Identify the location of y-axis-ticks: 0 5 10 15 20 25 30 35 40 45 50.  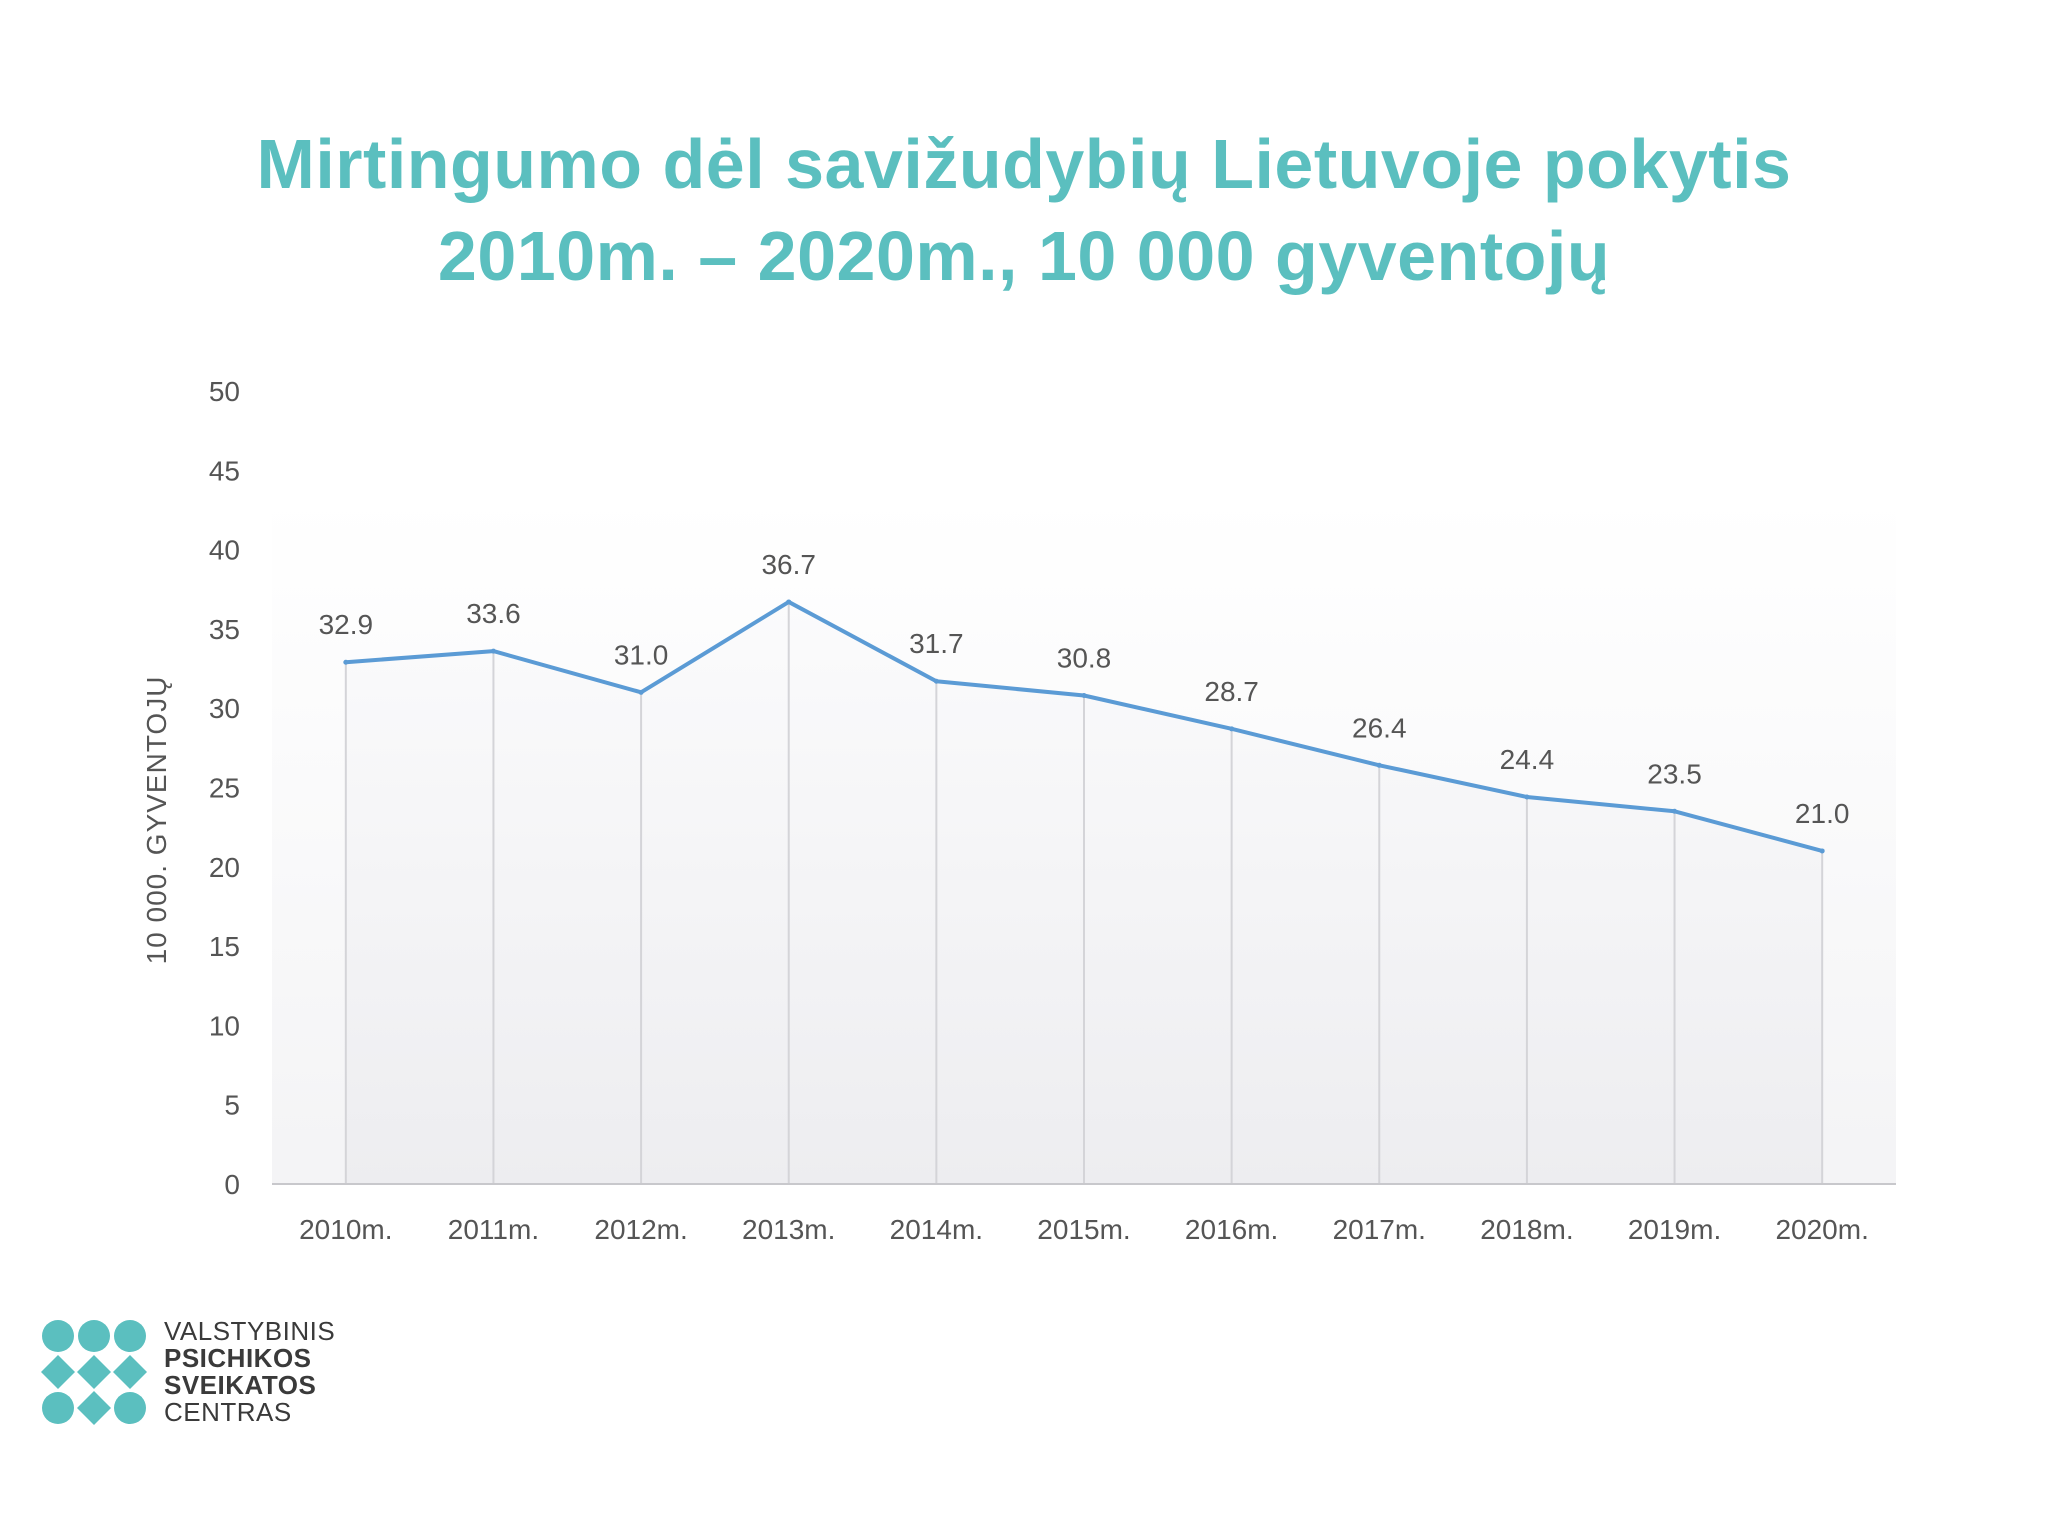
(224, 788).